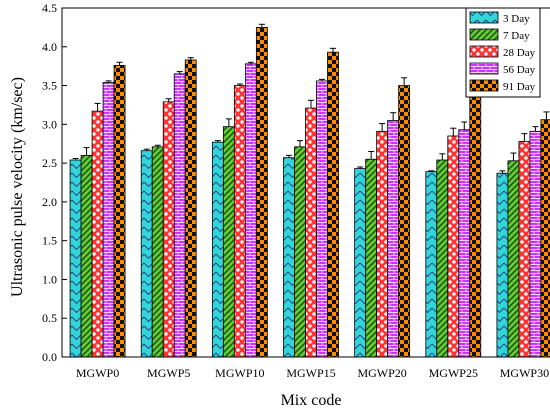 Image resolution: width=550 pixels, height=412 pixels. What do you see at coordinates (535, 244) in the screenshot?
I see `bar-MGWP30-56Day` at bounding box center [535, 244].